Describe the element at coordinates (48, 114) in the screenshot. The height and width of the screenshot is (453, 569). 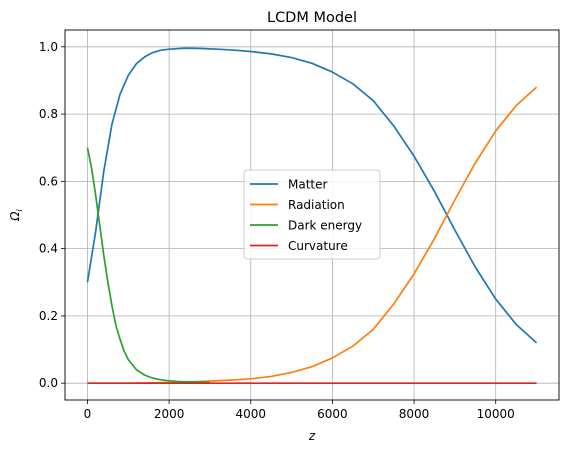
I see `y-tick-label: 0.8` at that location.